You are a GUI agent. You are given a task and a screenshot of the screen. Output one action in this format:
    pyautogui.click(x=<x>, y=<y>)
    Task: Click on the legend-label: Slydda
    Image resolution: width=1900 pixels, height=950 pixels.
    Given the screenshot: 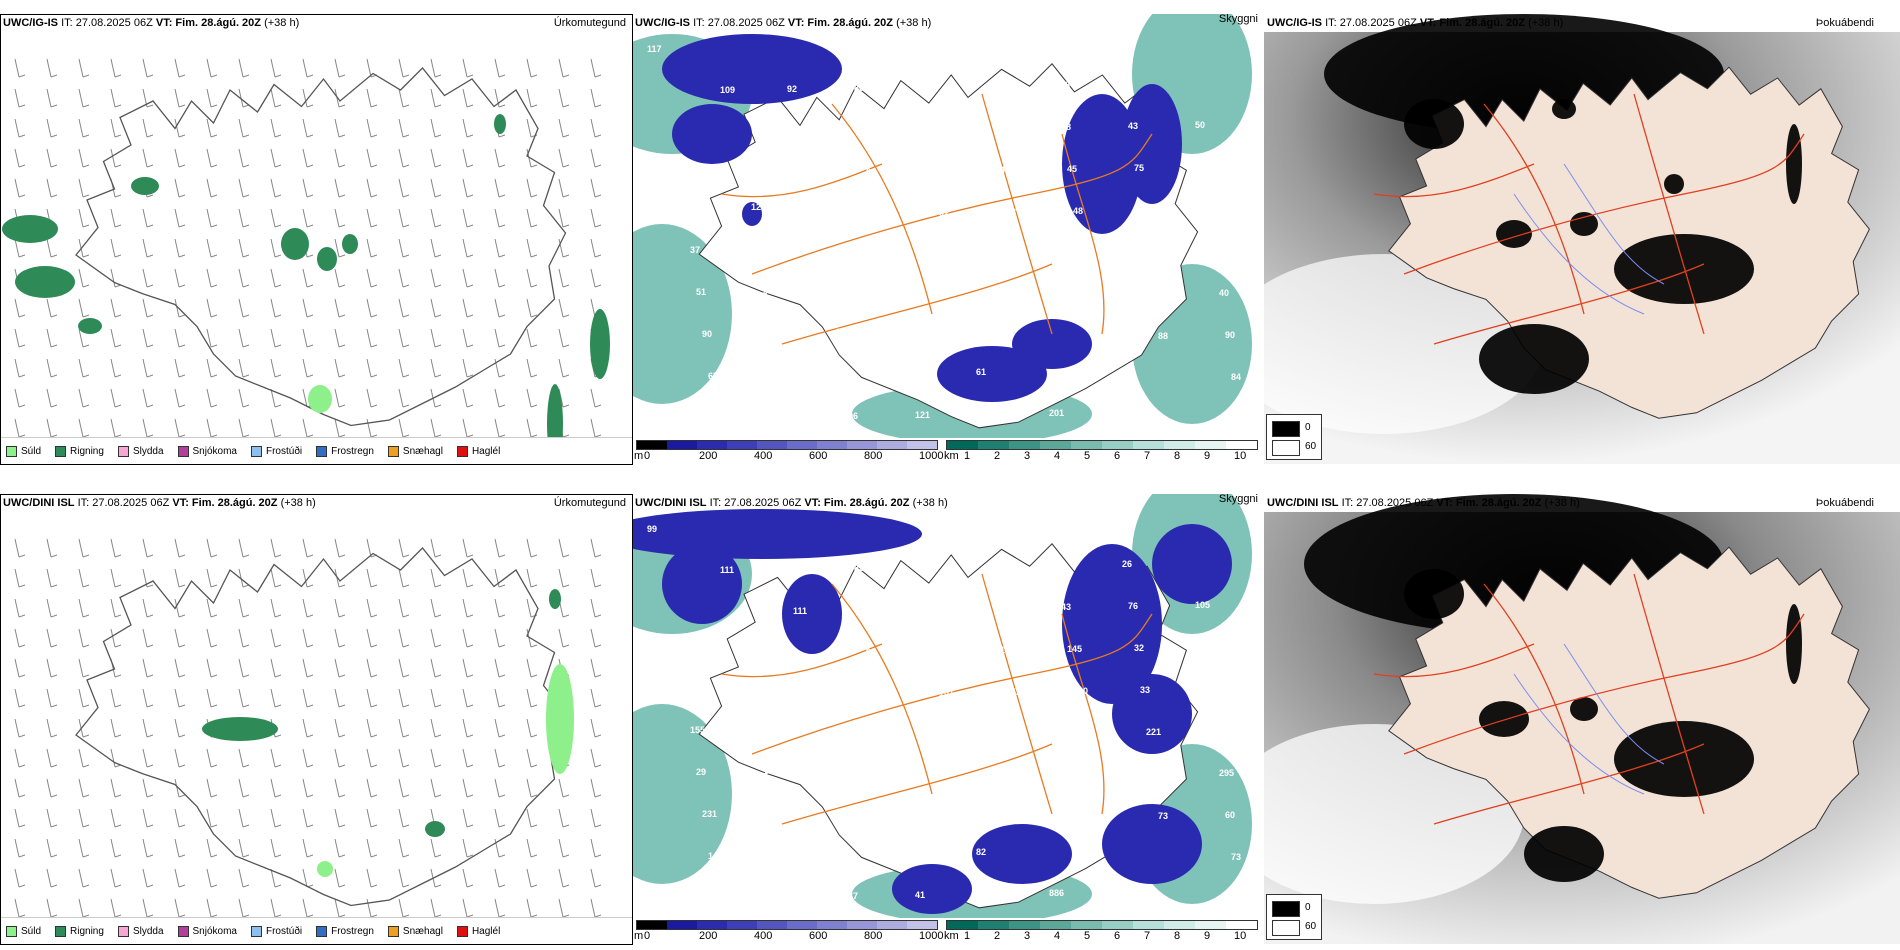 What is the action you would take?
    pyautogui.click(x=148, y=931)
    